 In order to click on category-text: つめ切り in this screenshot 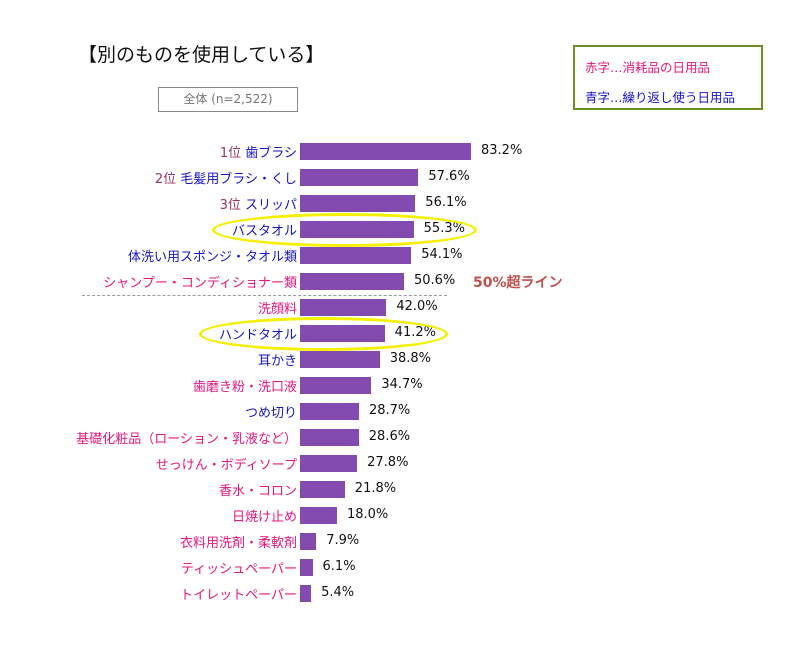, I will do `click(270, 413)`.